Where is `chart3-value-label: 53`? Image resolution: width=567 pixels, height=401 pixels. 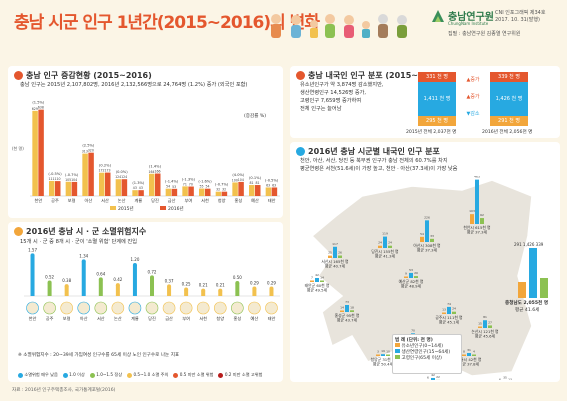
chart3-value-label: 53 is located at coordinates (411, 270).